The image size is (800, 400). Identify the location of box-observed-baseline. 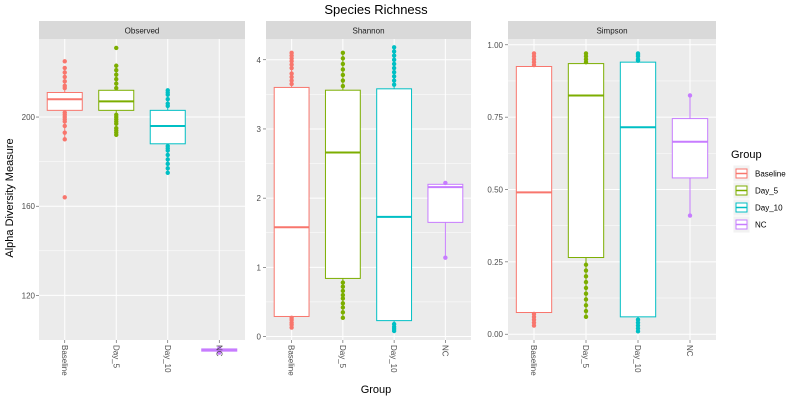
(64, 129).